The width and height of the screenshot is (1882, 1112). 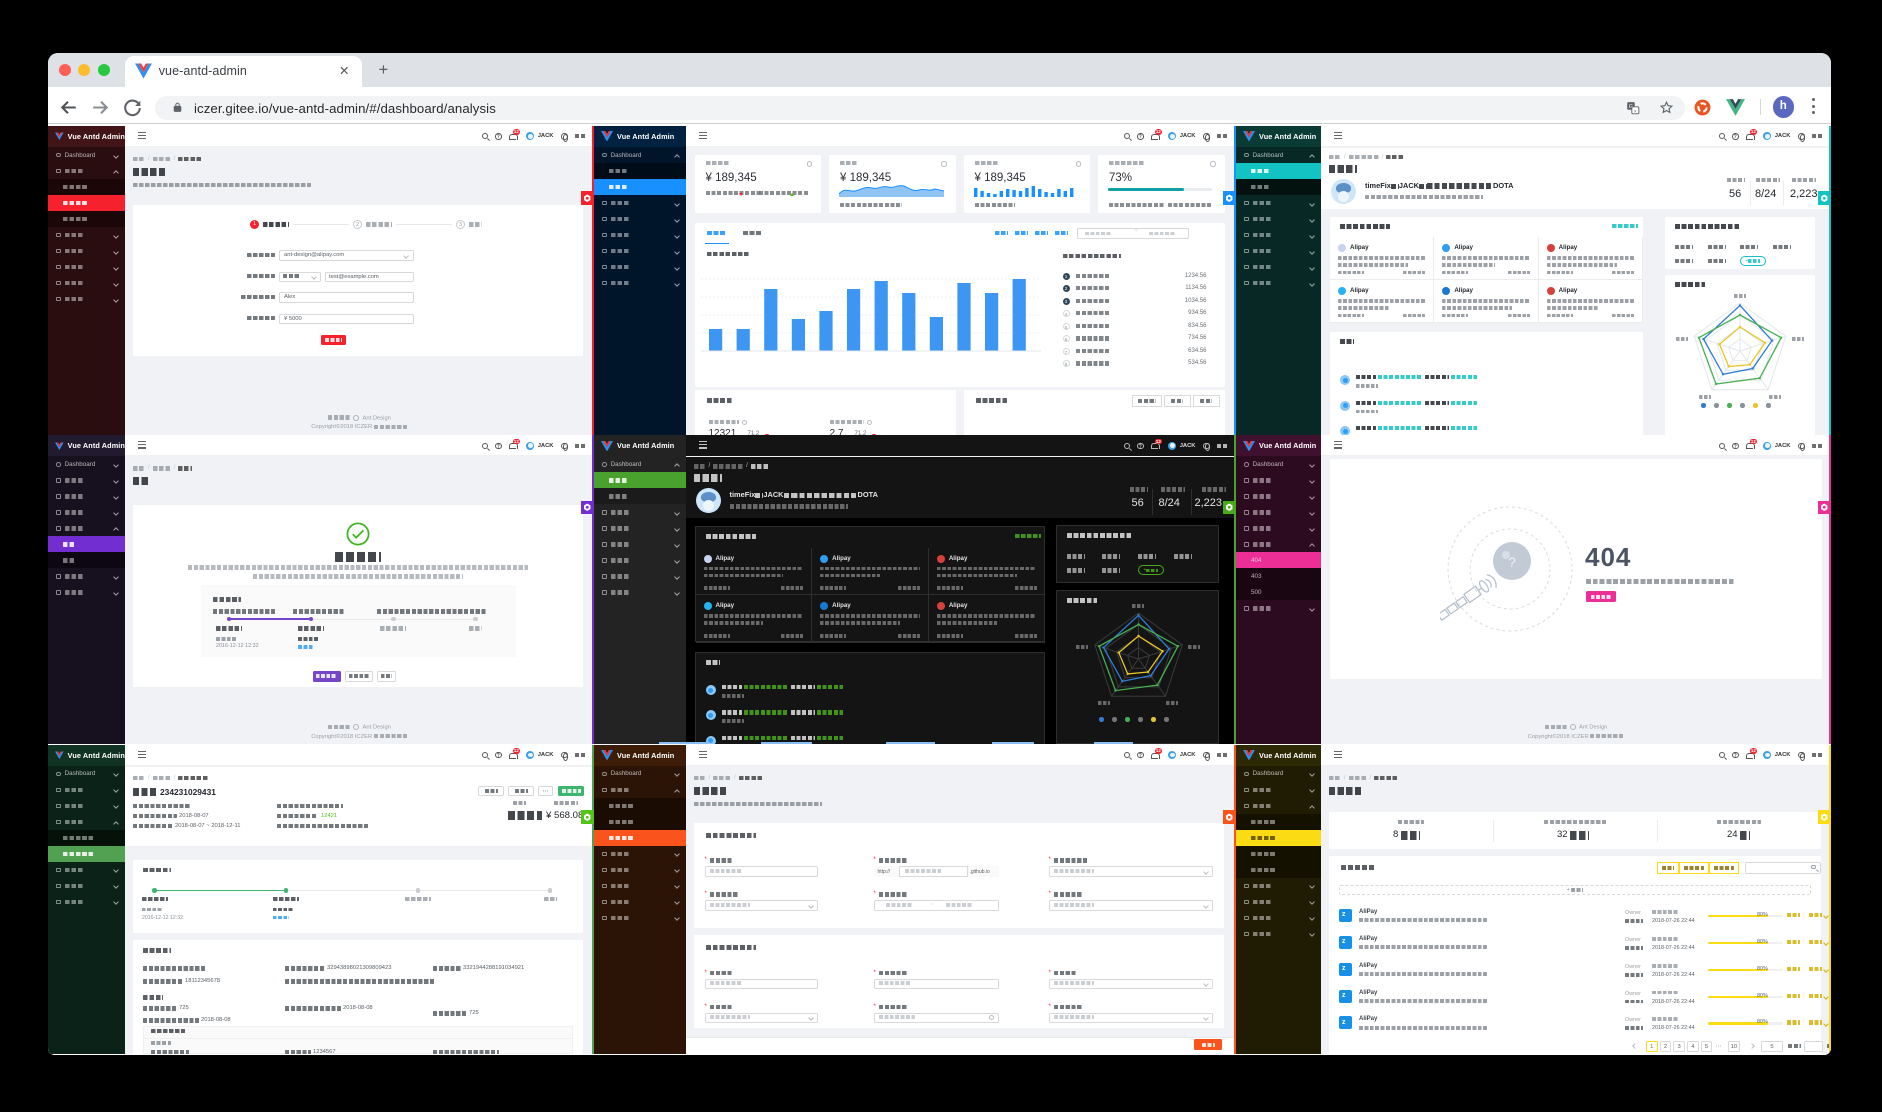 What do you see at coordinates (1631, 107) in the screenshot?
I see `svg-text: G` at bounding box center [1631, 107].